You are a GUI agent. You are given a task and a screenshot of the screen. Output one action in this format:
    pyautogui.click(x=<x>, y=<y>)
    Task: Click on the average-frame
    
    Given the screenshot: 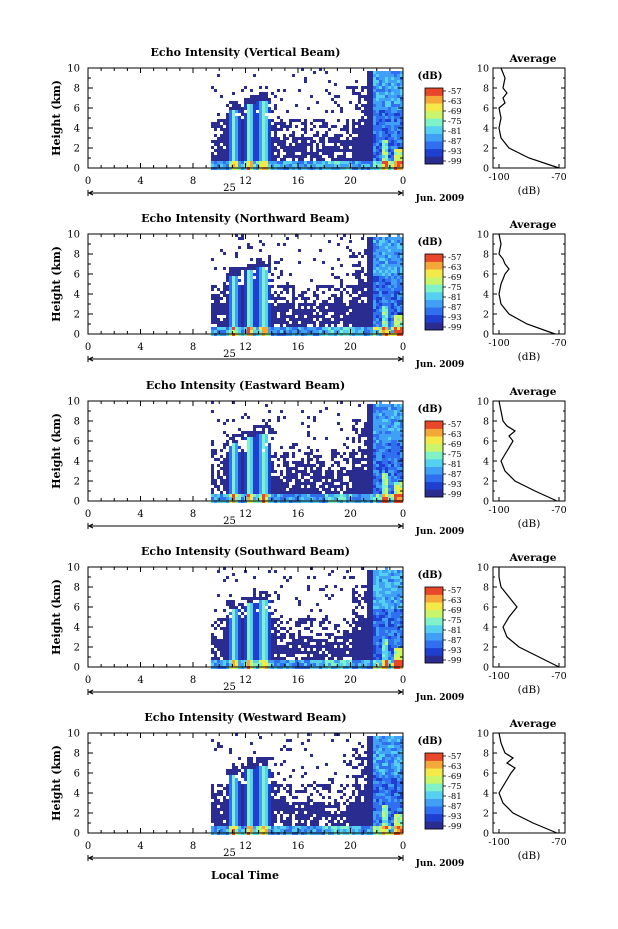 What is the action you would take?
    pyautogui.click(x=529, y=783)
    